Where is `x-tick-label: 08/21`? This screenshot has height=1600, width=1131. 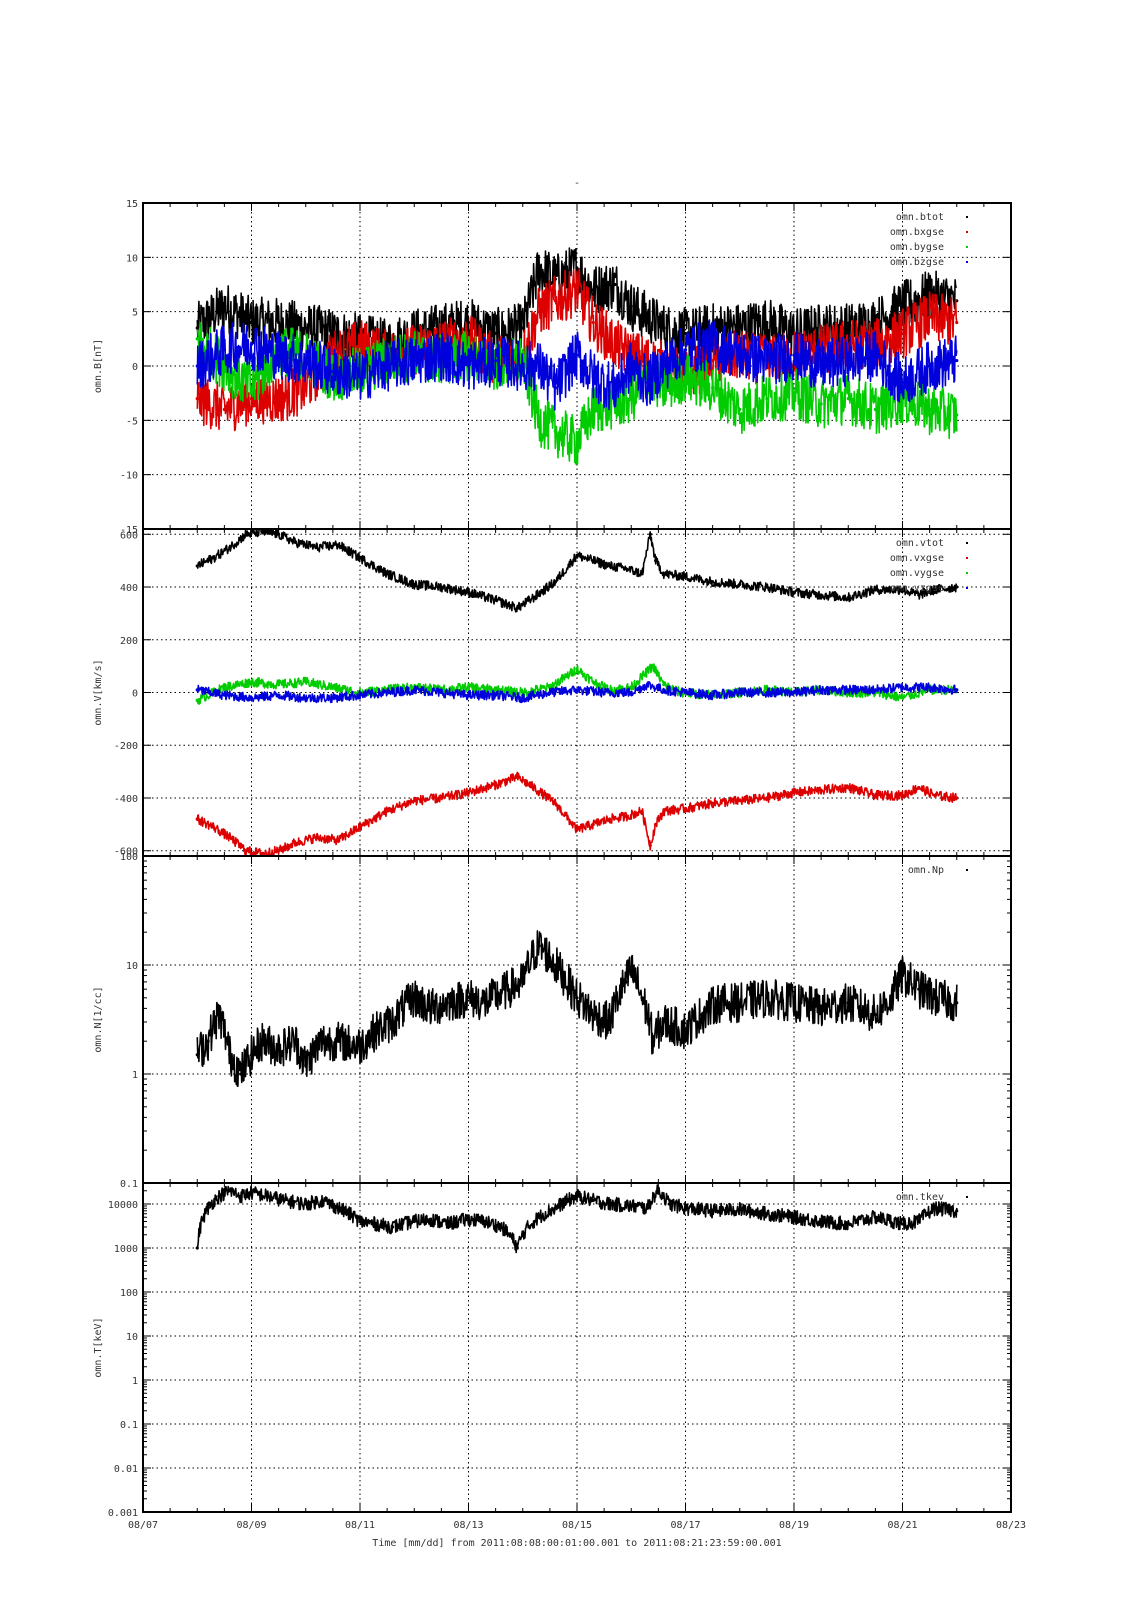
x-tick-label: 08/21 is located at coordinates (902, 1525).